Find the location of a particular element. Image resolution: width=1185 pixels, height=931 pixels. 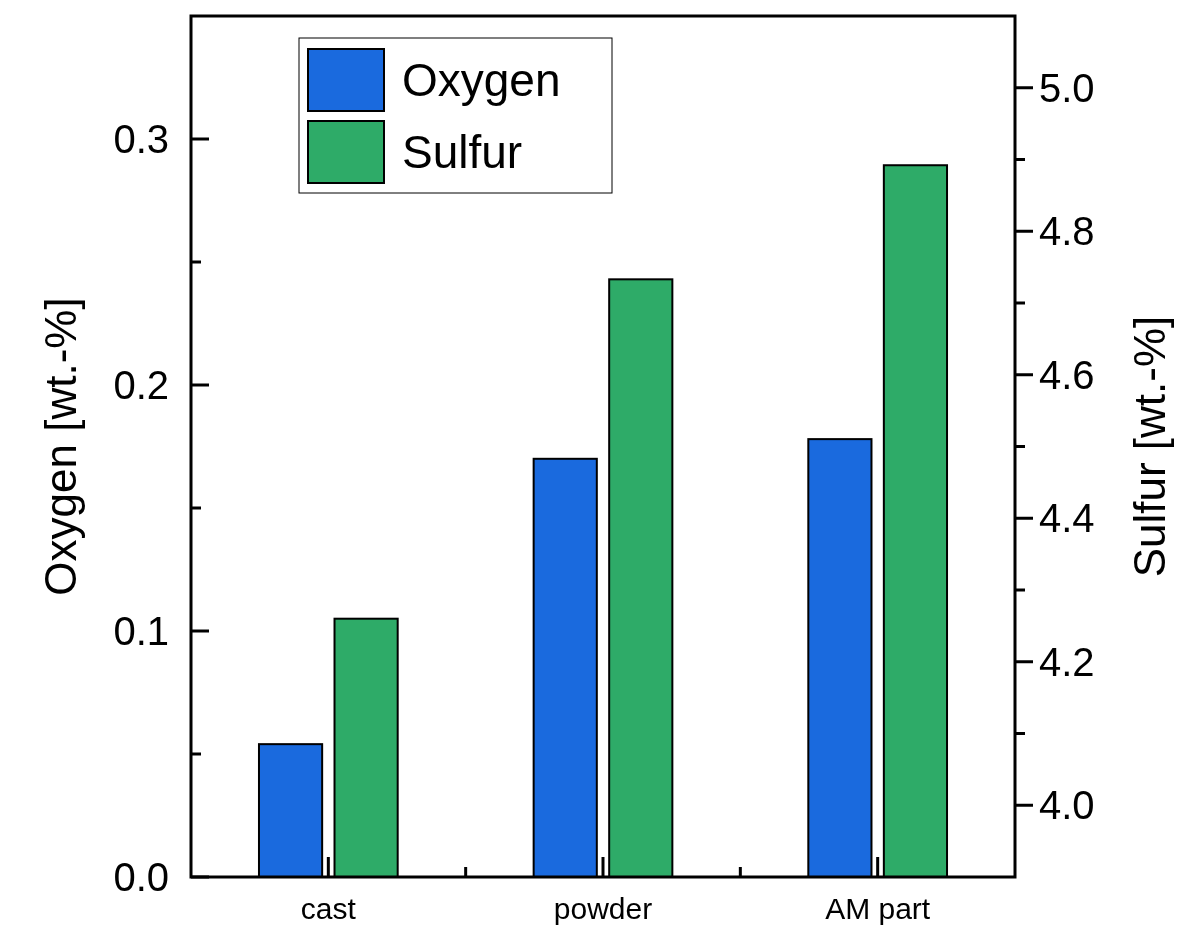

y-tick-label: 0.0 is located at coordinates (141, 877).